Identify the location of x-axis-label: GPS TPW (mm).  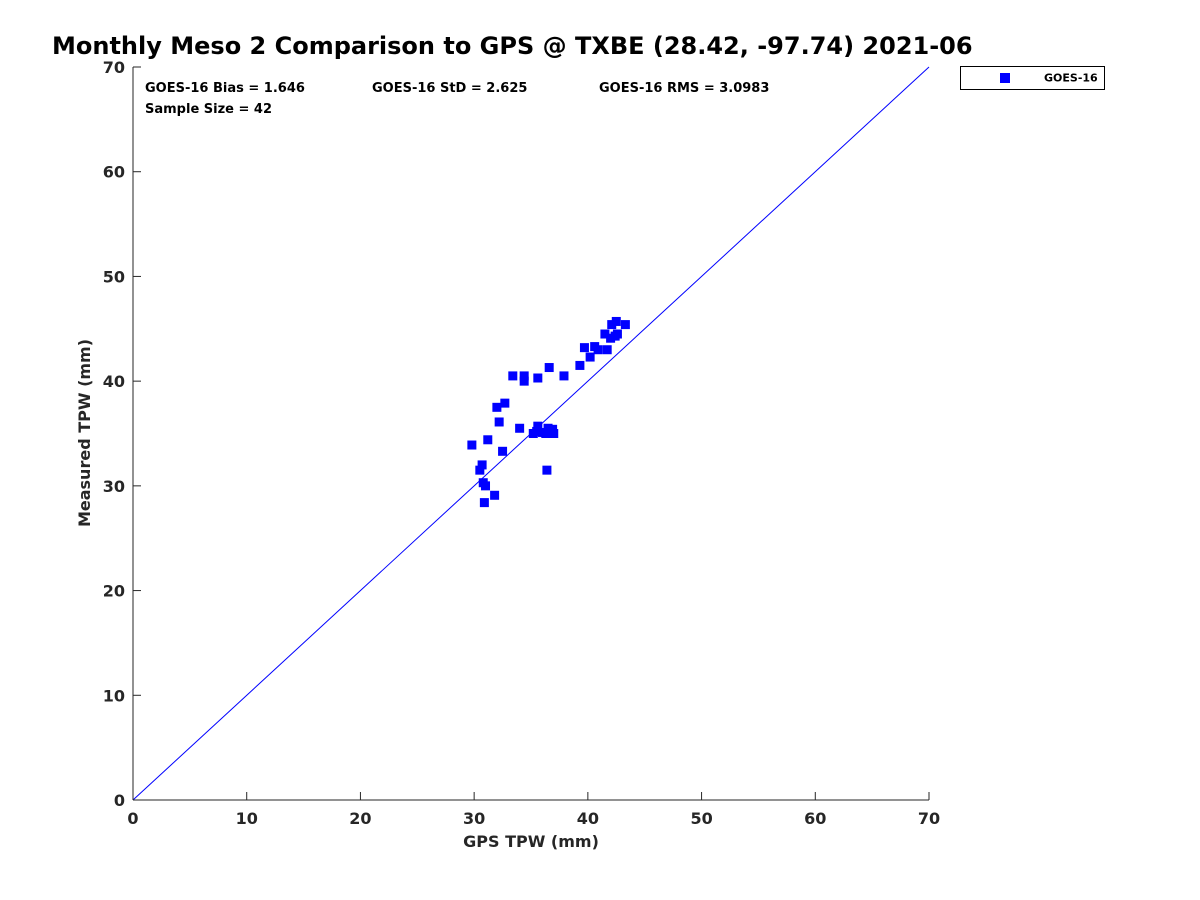
(531, 841).